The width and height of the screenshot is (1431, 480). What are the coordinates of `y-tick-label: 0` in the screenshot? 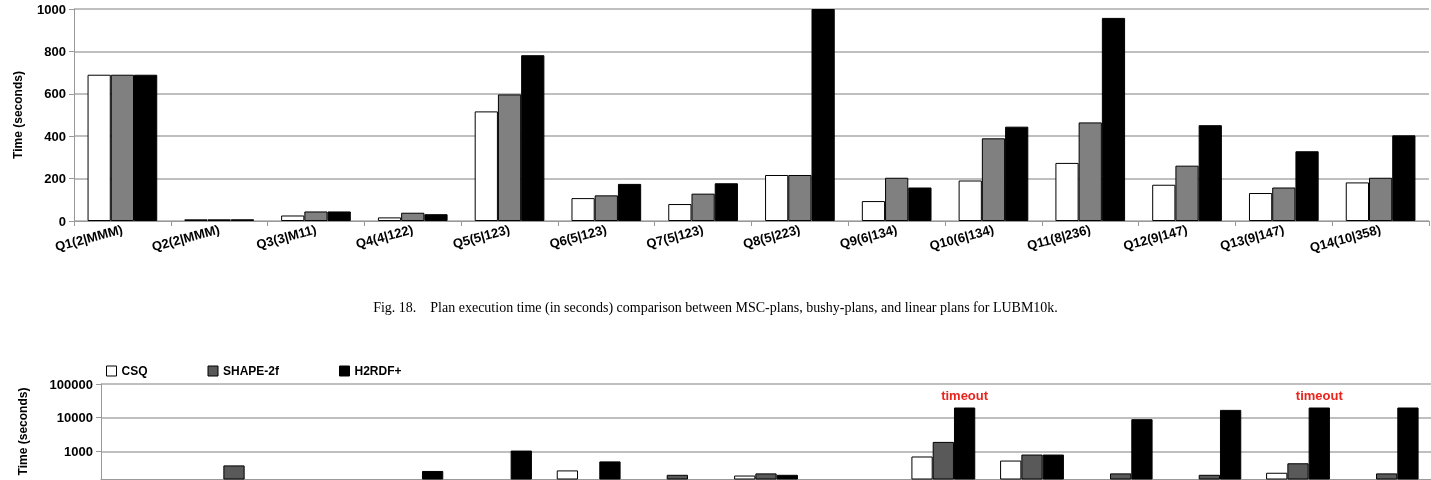 It's located at (62, 221).